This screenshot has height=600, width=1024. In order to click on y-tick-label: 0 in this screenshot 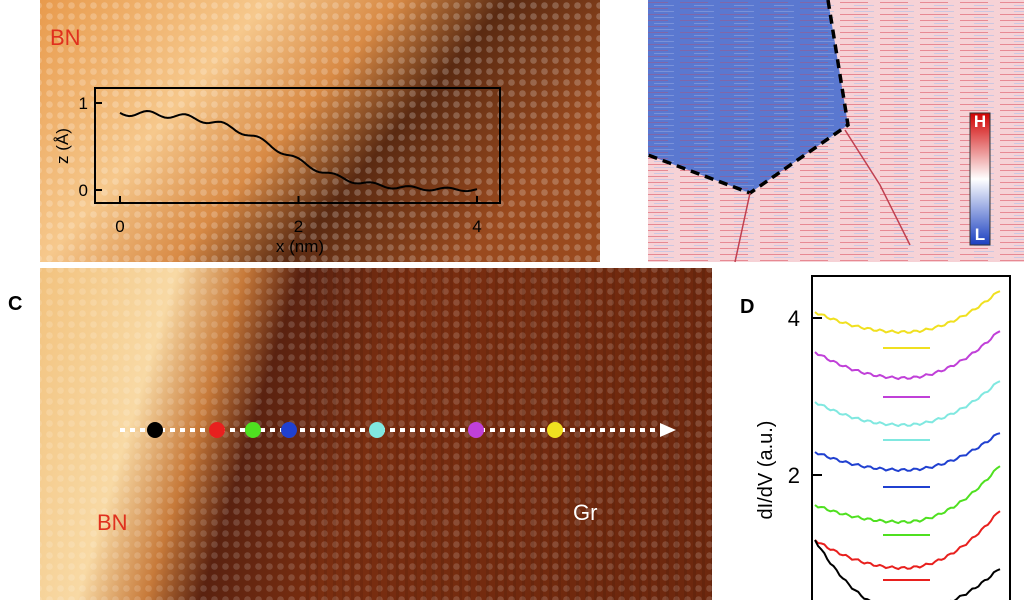, I will do `click(83, 190)`.